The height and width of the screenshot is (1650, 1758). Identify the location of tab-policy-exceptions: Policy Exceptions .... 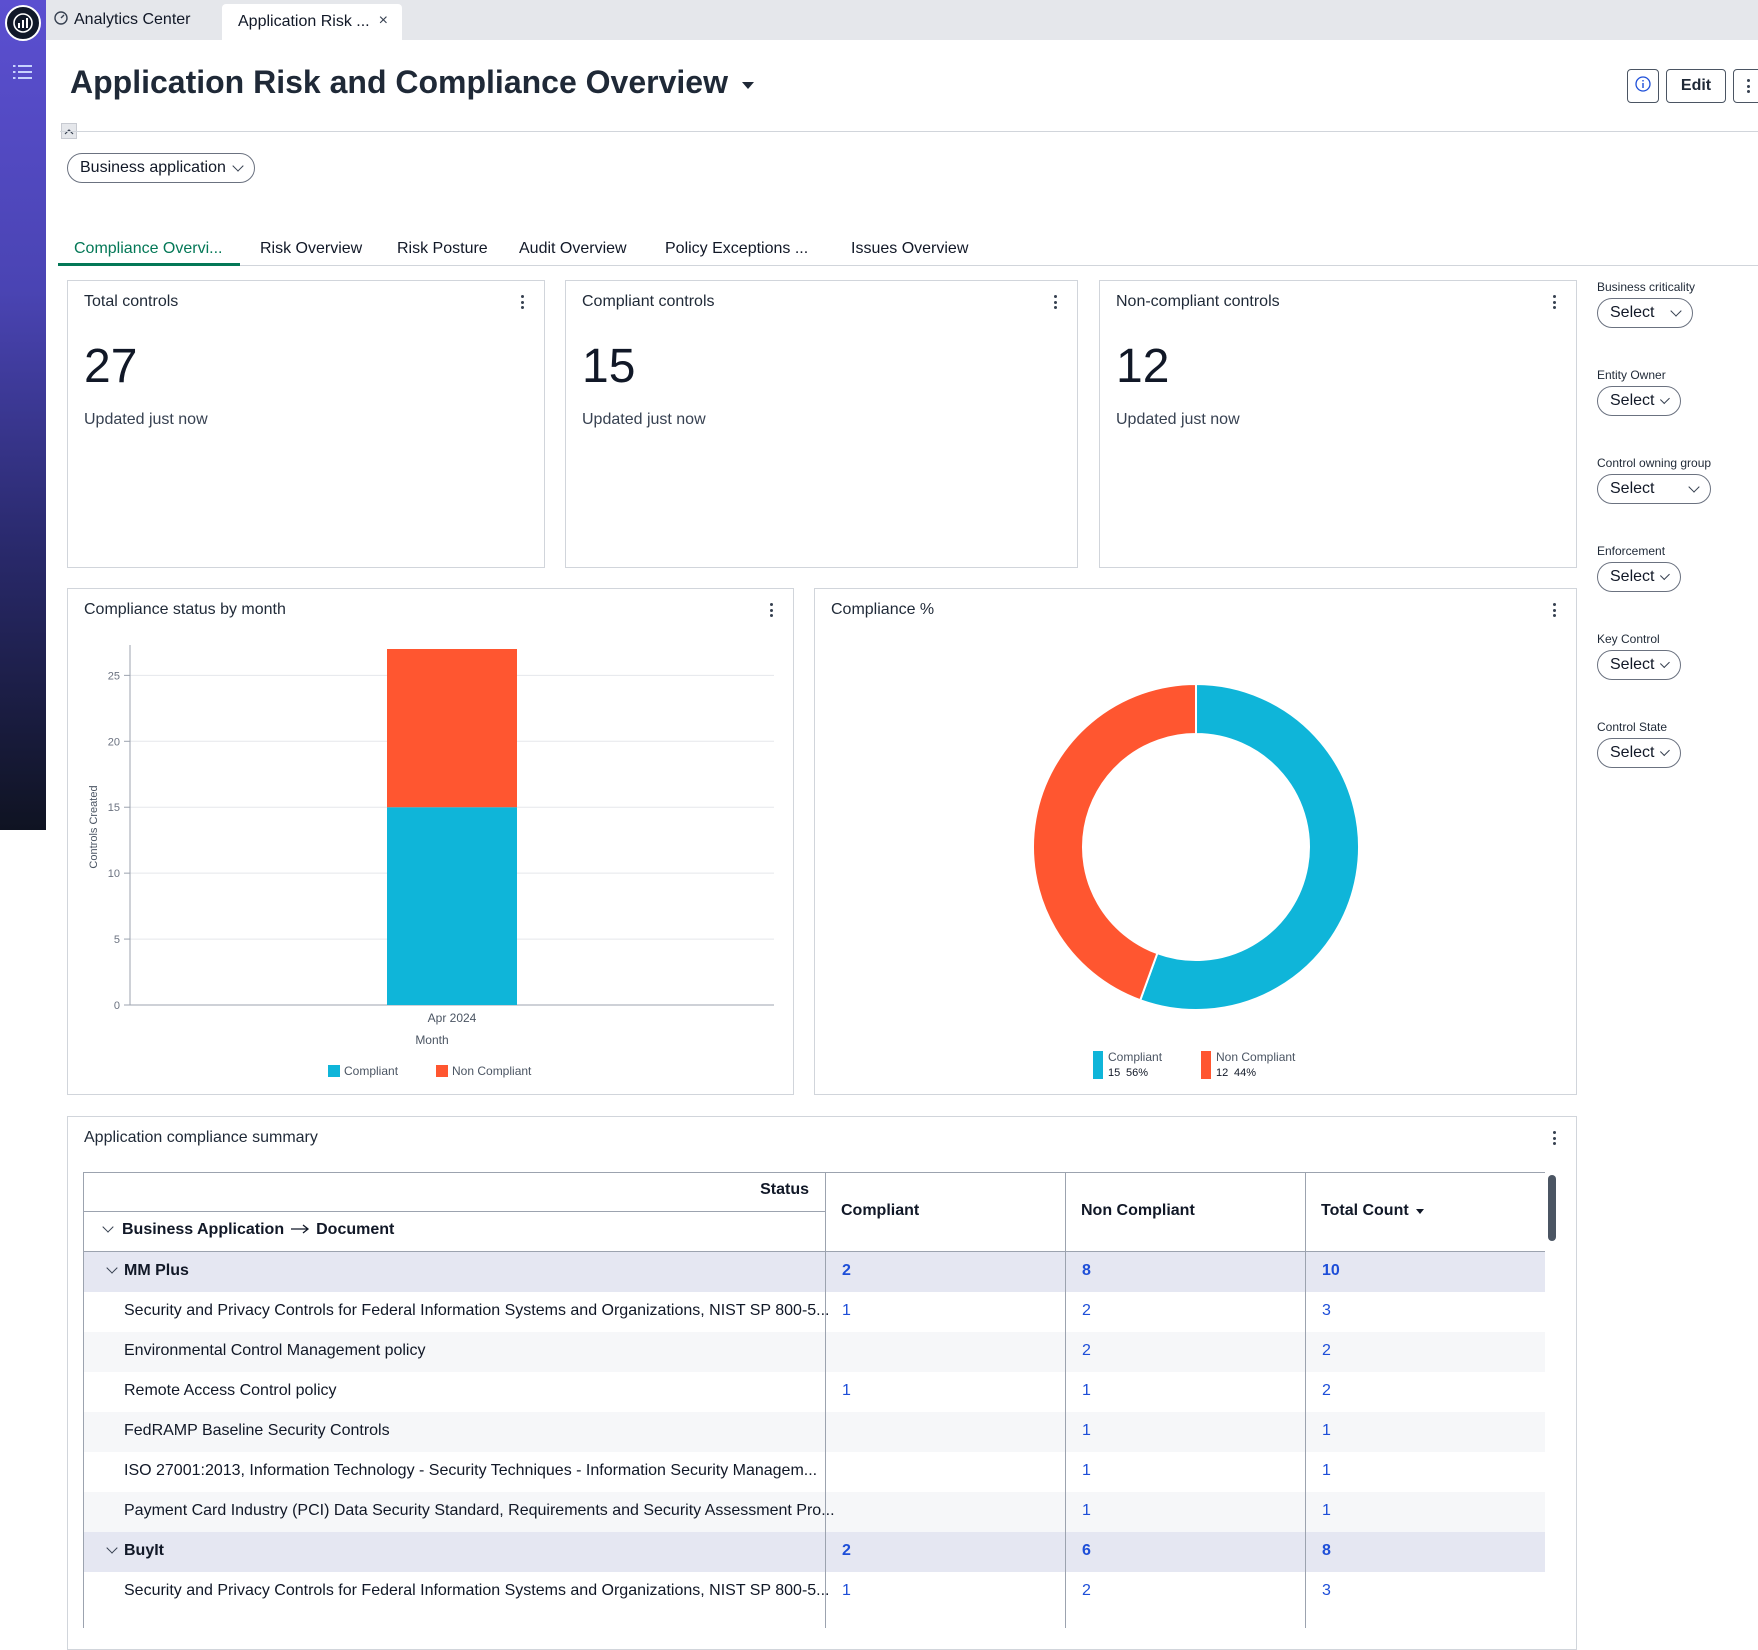
(737, 248).